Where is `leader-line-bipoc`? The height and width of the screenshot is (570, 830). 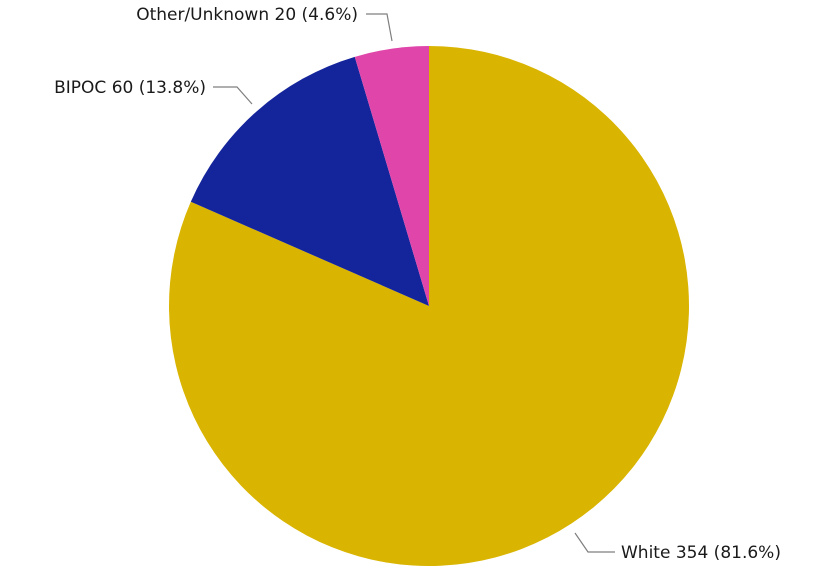
leader-line-bipoc is located at coordinates (232, 95).